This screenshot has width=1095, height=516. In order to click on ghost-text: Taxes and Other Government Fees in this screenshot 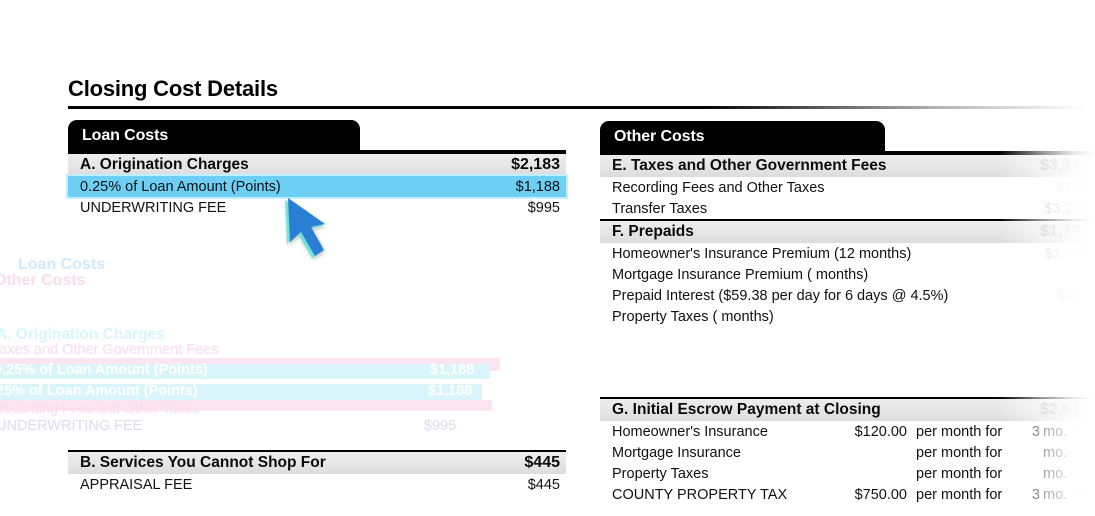, I will do `click(109, 350)`.